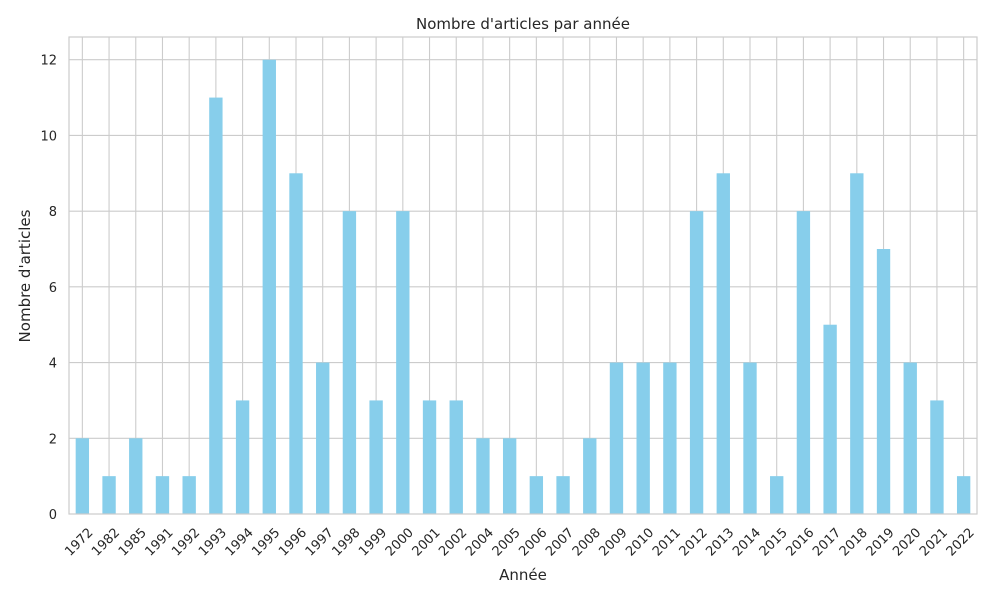 This screenshot has width=1000, height=600. I want to click on x-tick-label: 1992, so click(186, 542).